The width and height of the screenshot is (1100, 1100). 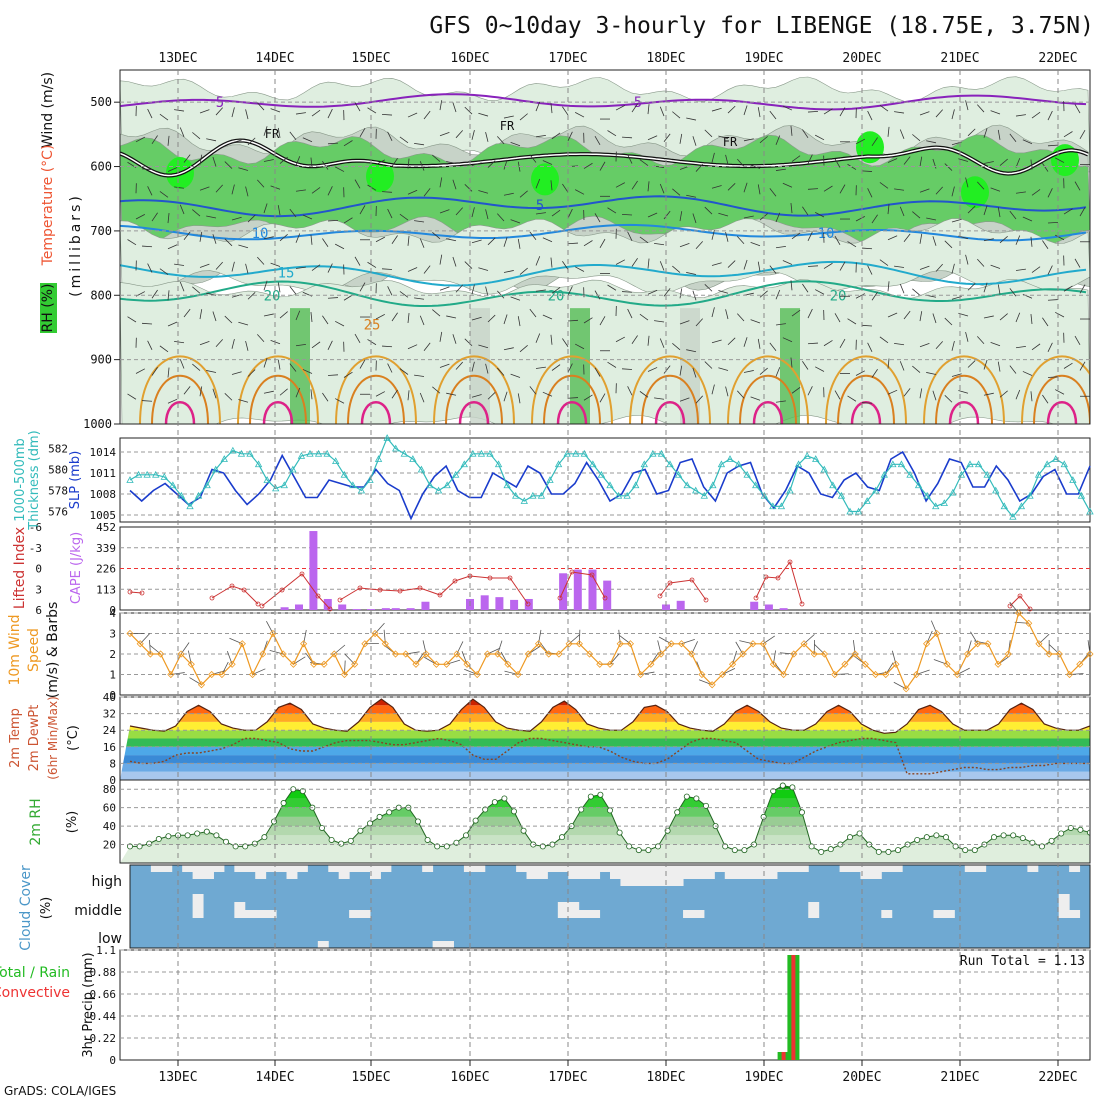 I want to click on lifted-line, so click(x=683, y=590).